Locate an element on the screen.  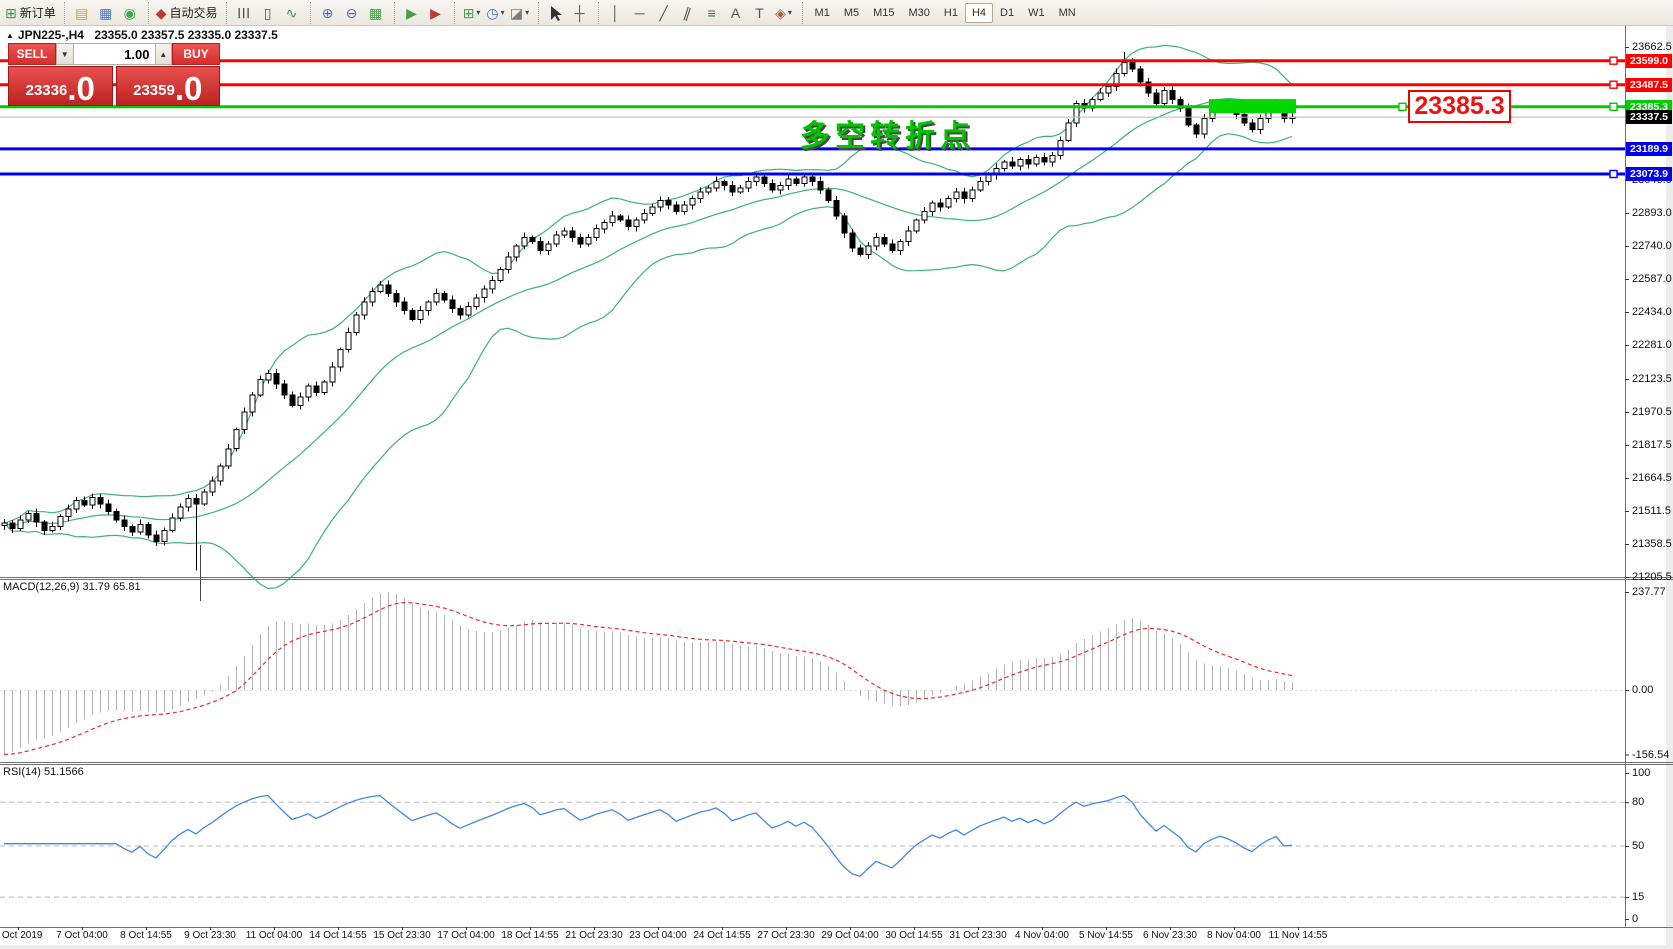
arrows-button: ◈ ▾ is located at coordinates (784, 13).